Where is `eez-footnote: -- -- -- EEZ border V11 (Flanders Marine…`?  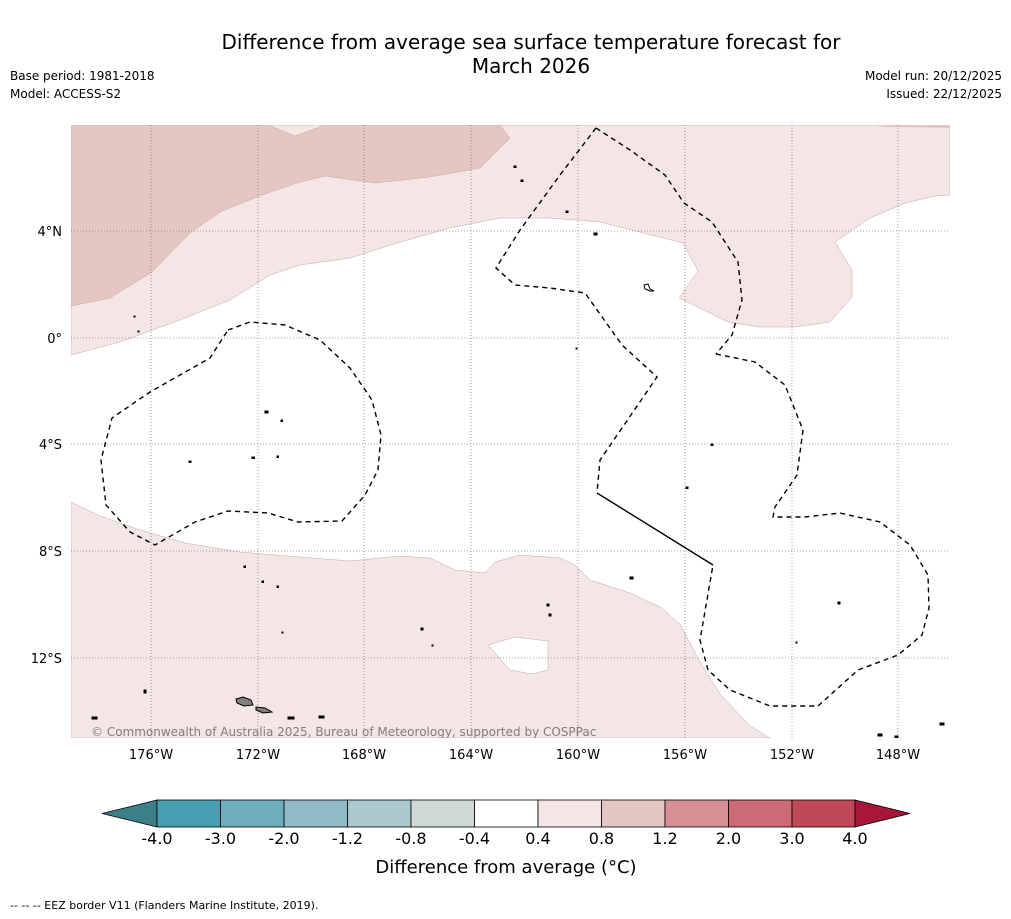 eez-footnote: -- -- -- EEZ border V11 (Flanders Marine… is located at coordinates (164, 905).